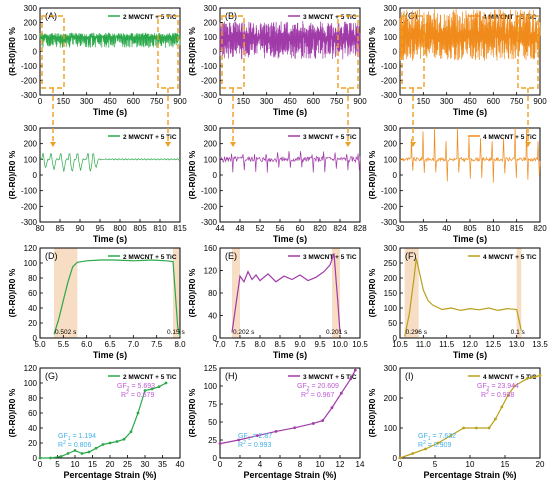 Image resolution: width=550 pixels, height=495 pixels. I want to click on x-tick-label: 8, so click(300, 464).